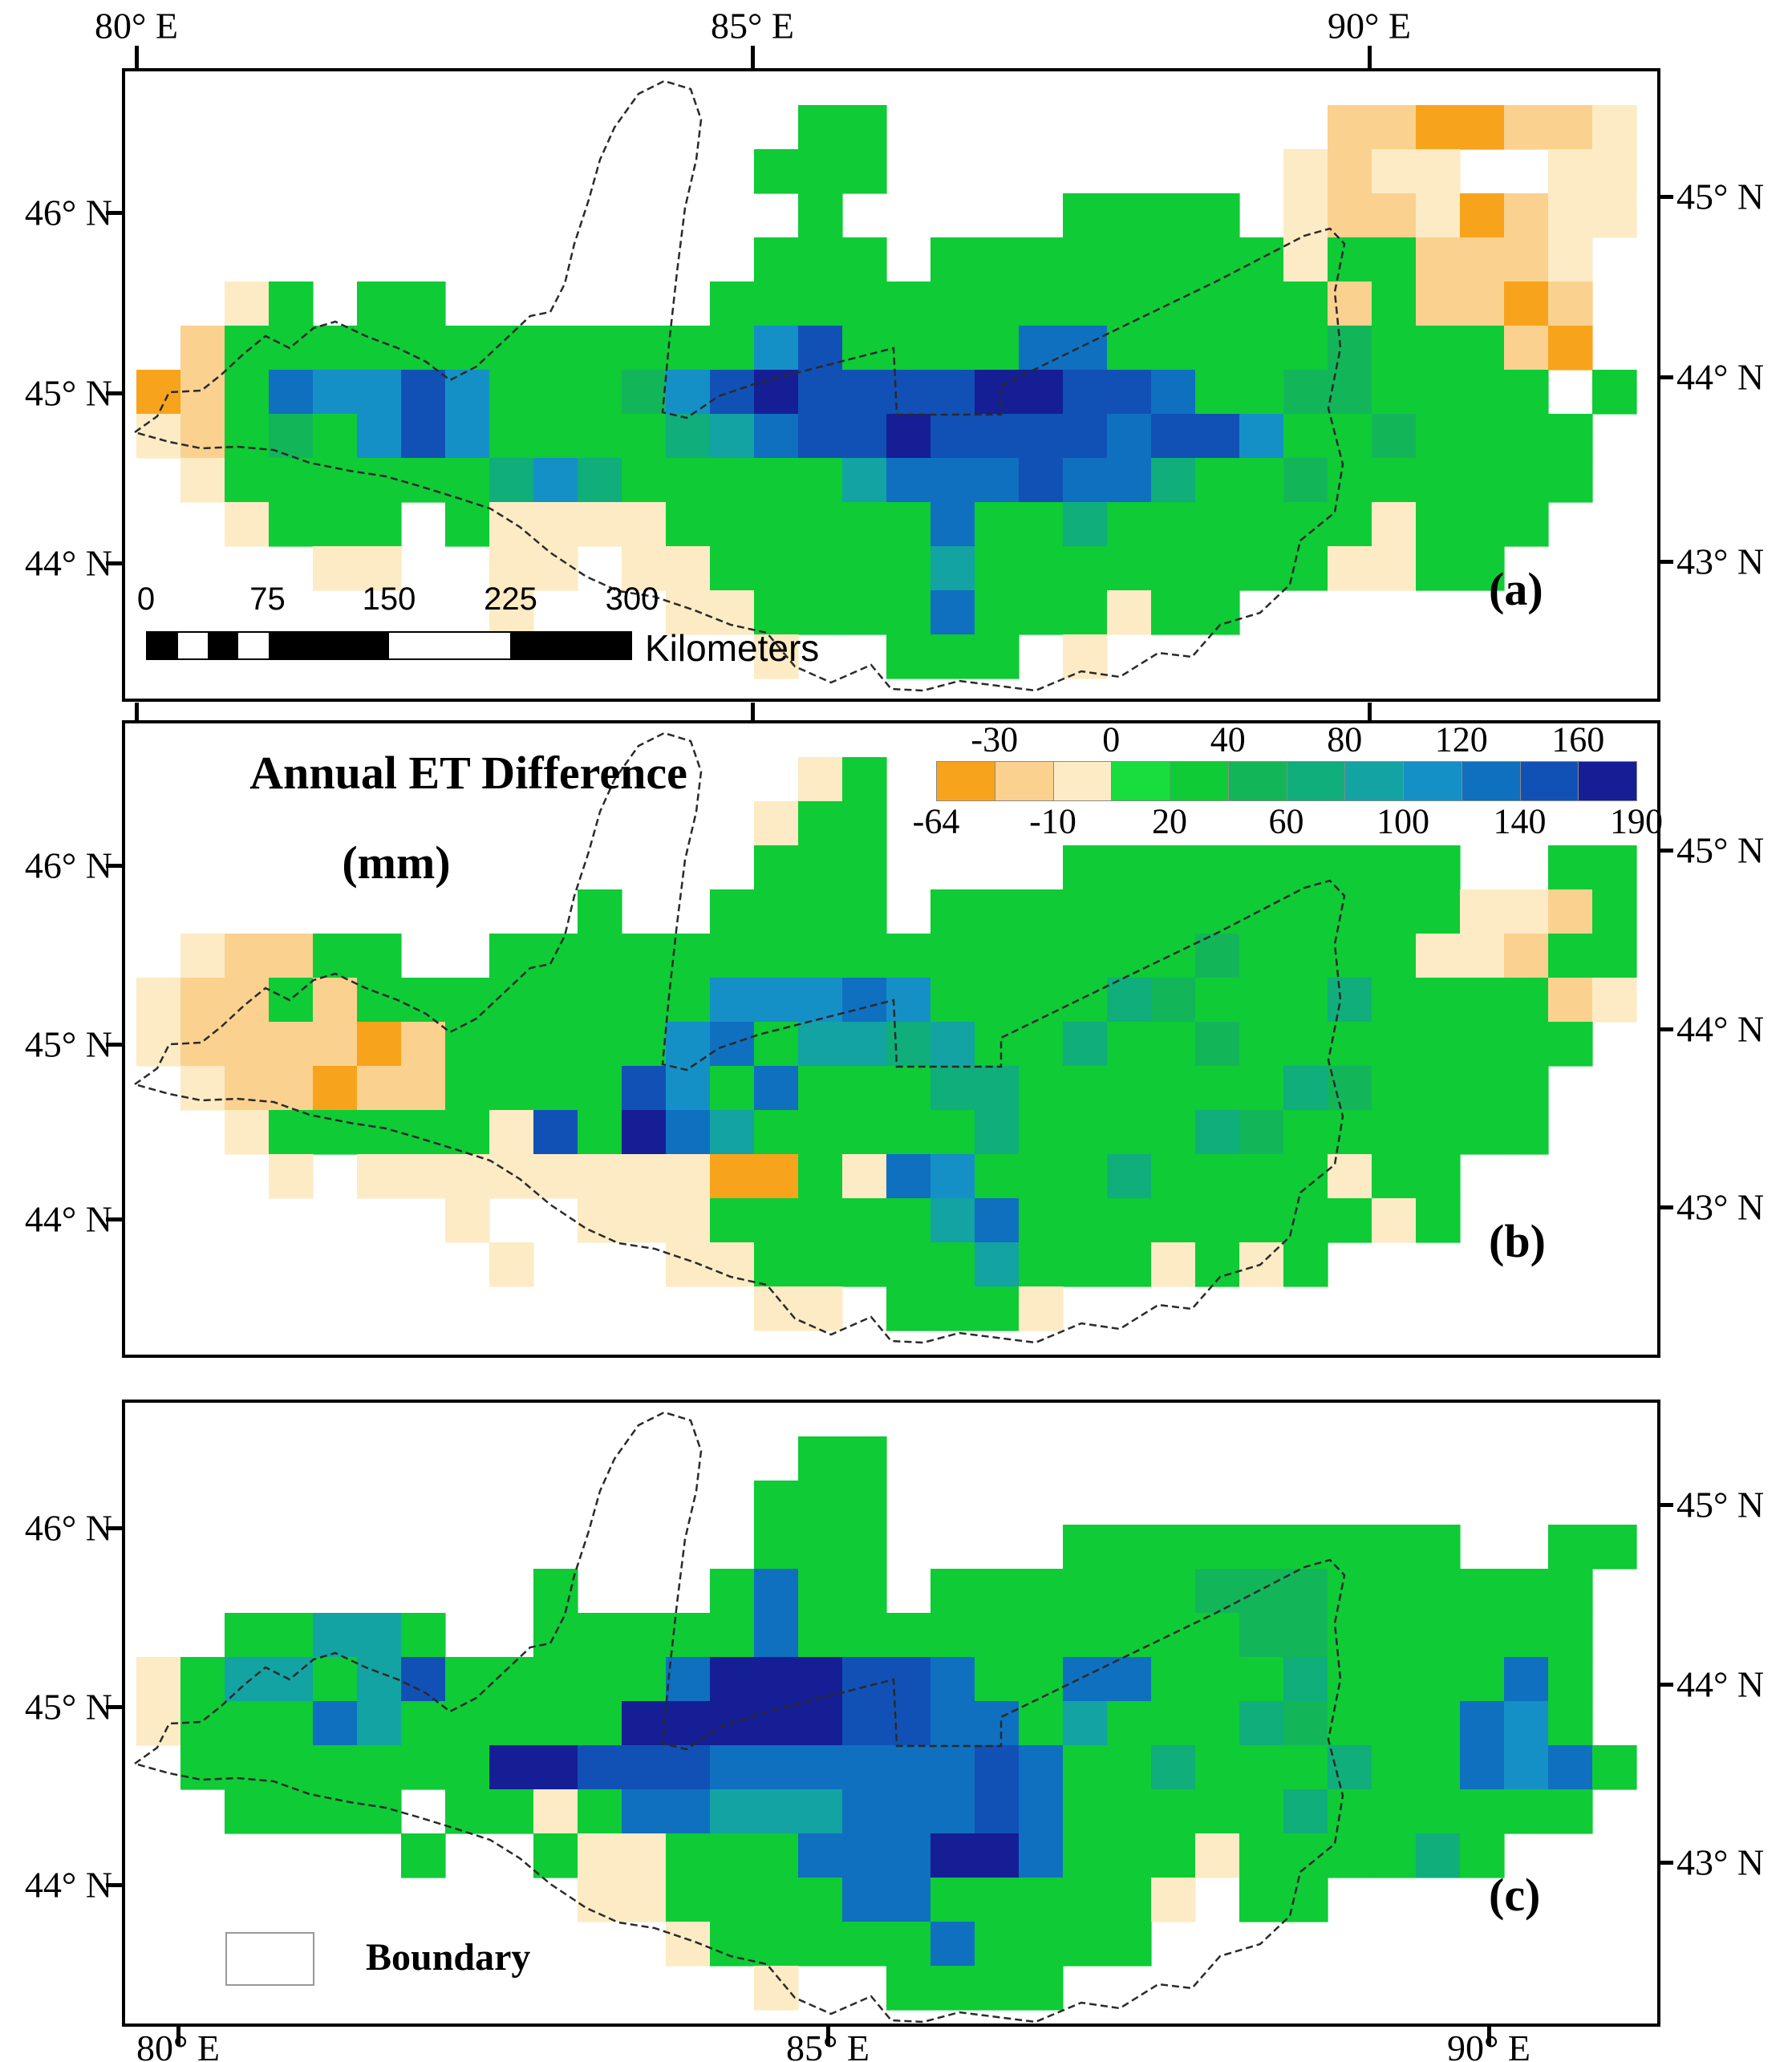 Image resolution: width=1792 pixels, height=2062 pixels. Describe the element at coordinates (389, 599) in the screenshot. I see `scale-bar-tick-label: 150` at that location.